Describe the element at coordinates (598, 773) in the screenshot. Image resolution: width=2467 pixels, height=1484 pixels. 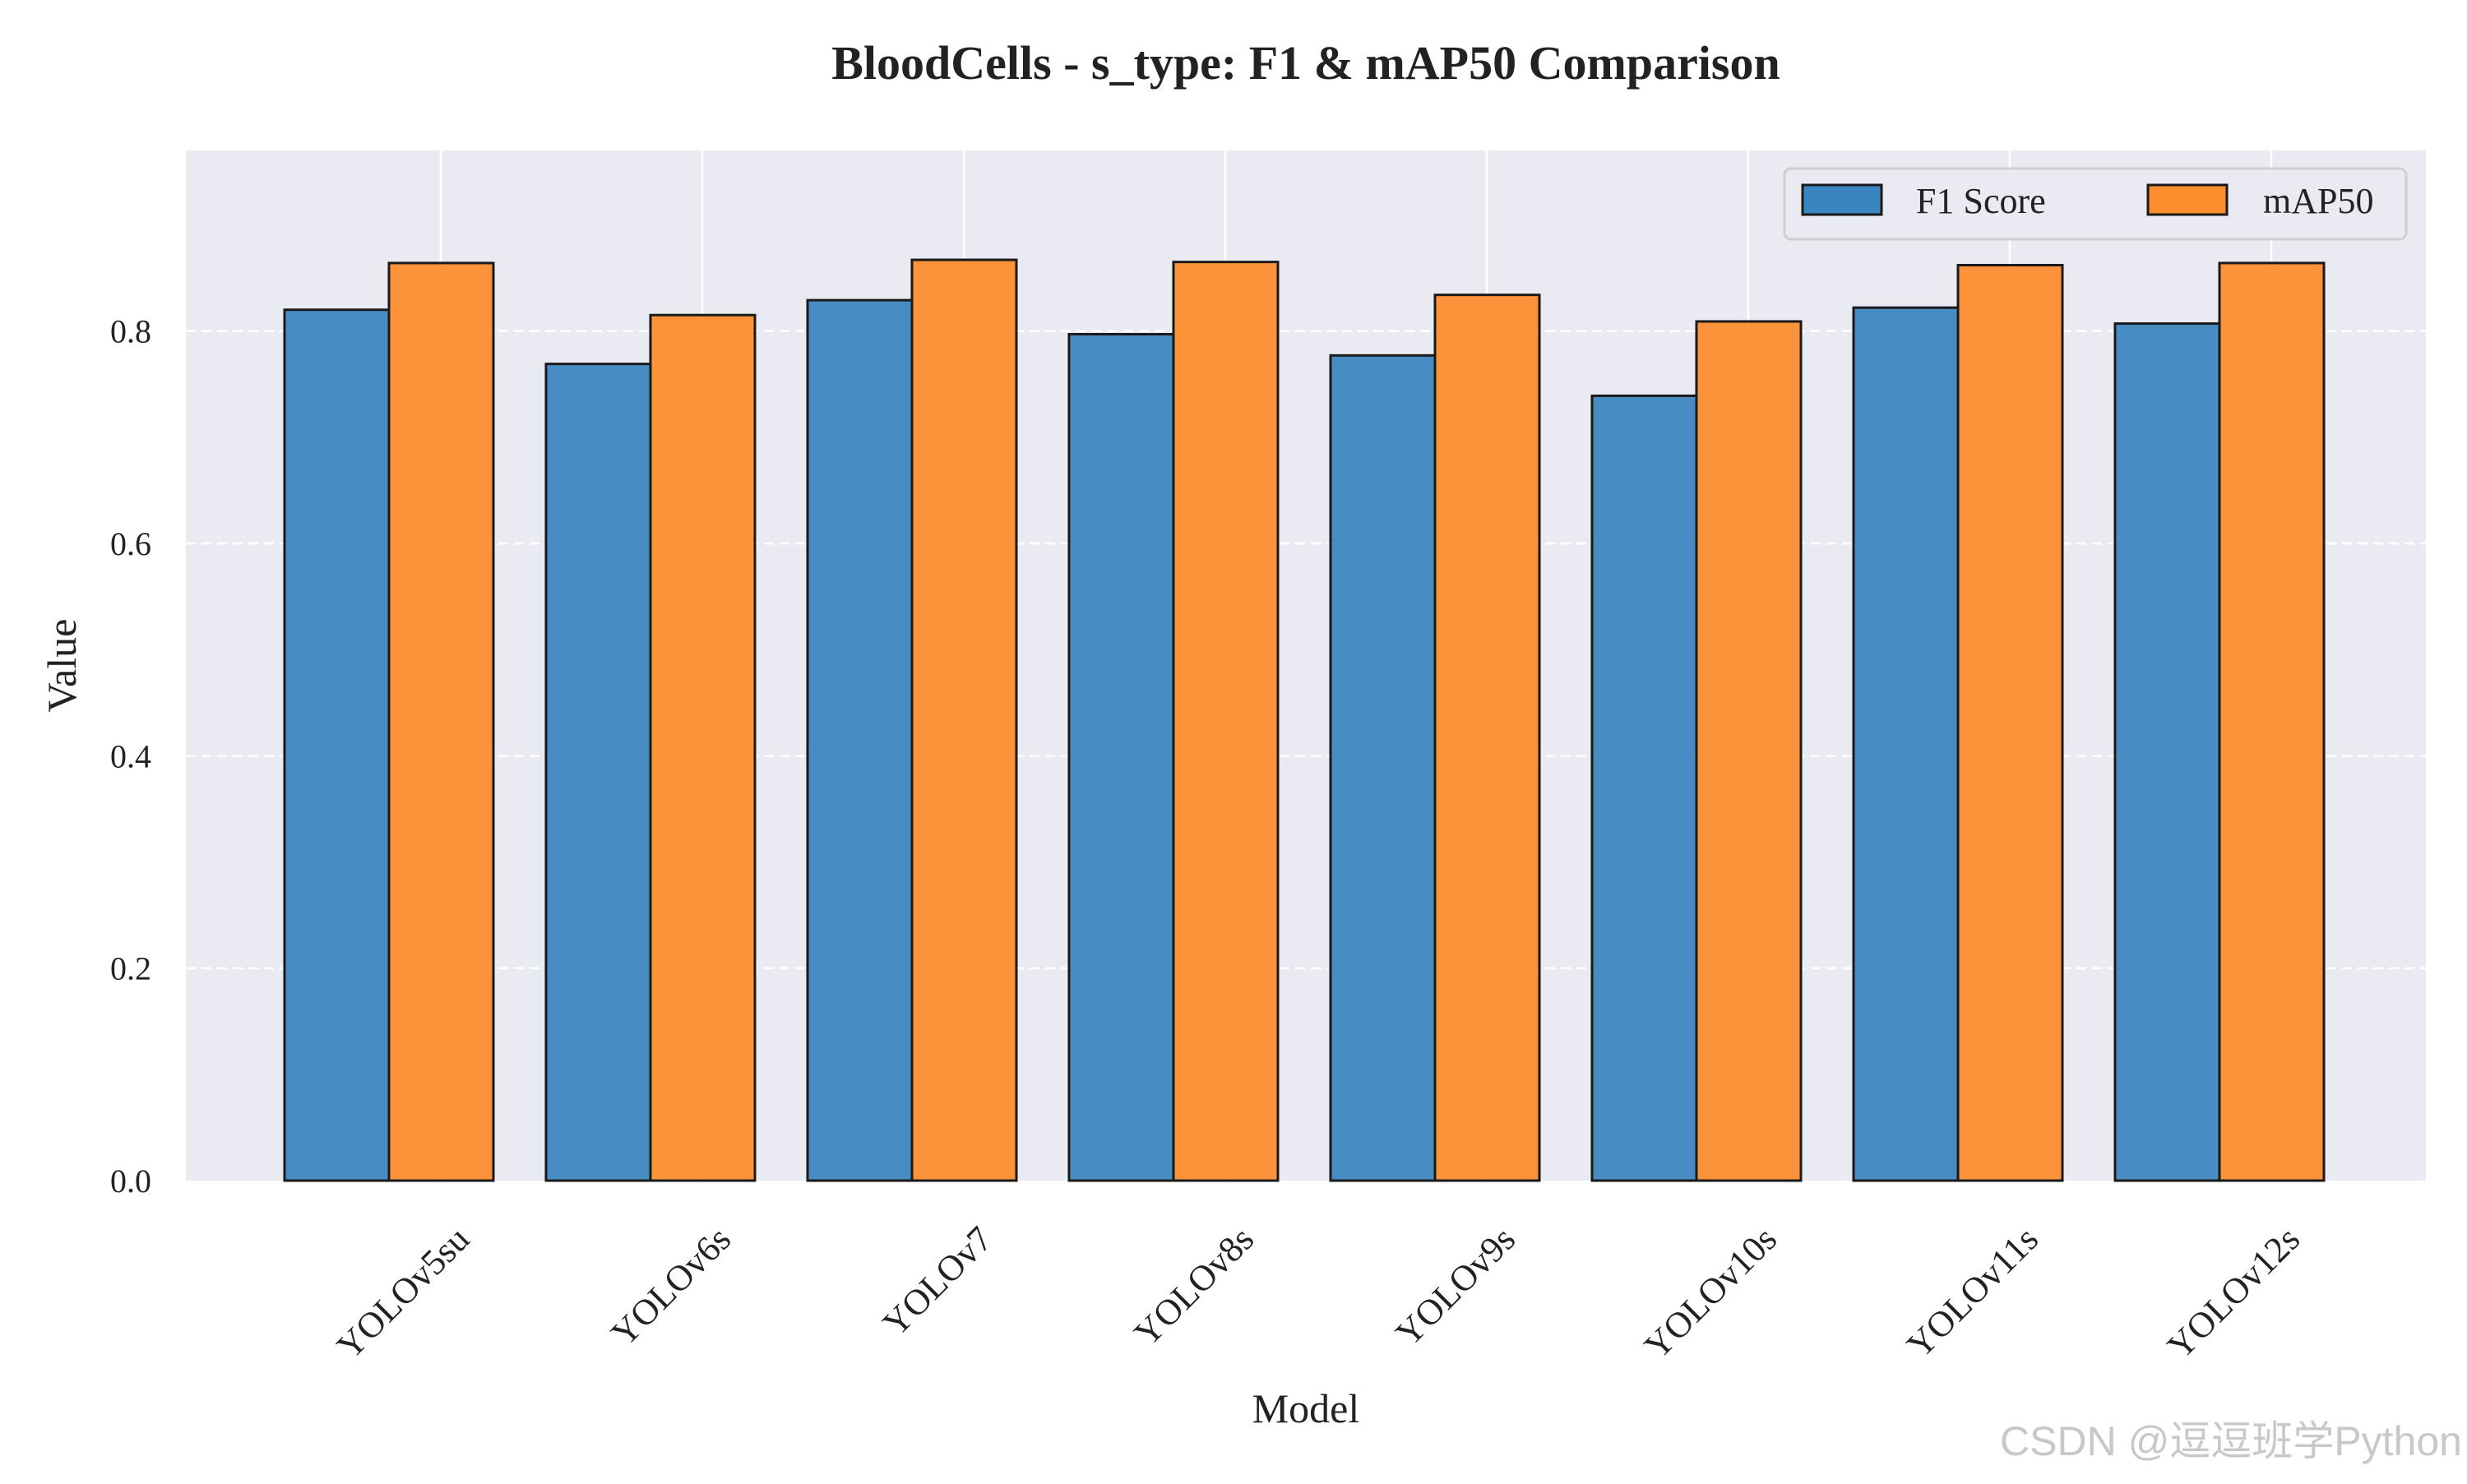
I see `bar-f1-yolov6s` at that location.